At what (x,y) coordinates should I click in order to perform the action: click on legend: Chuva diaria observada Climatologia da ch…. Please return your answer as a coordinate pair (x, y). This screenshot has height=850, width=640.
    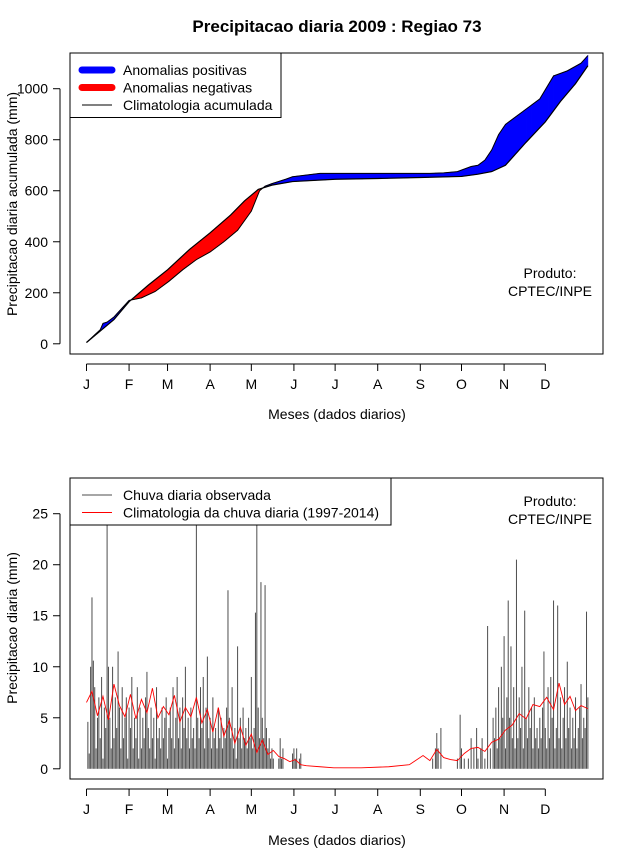
    Looking at the image, I should click on (230, 501).